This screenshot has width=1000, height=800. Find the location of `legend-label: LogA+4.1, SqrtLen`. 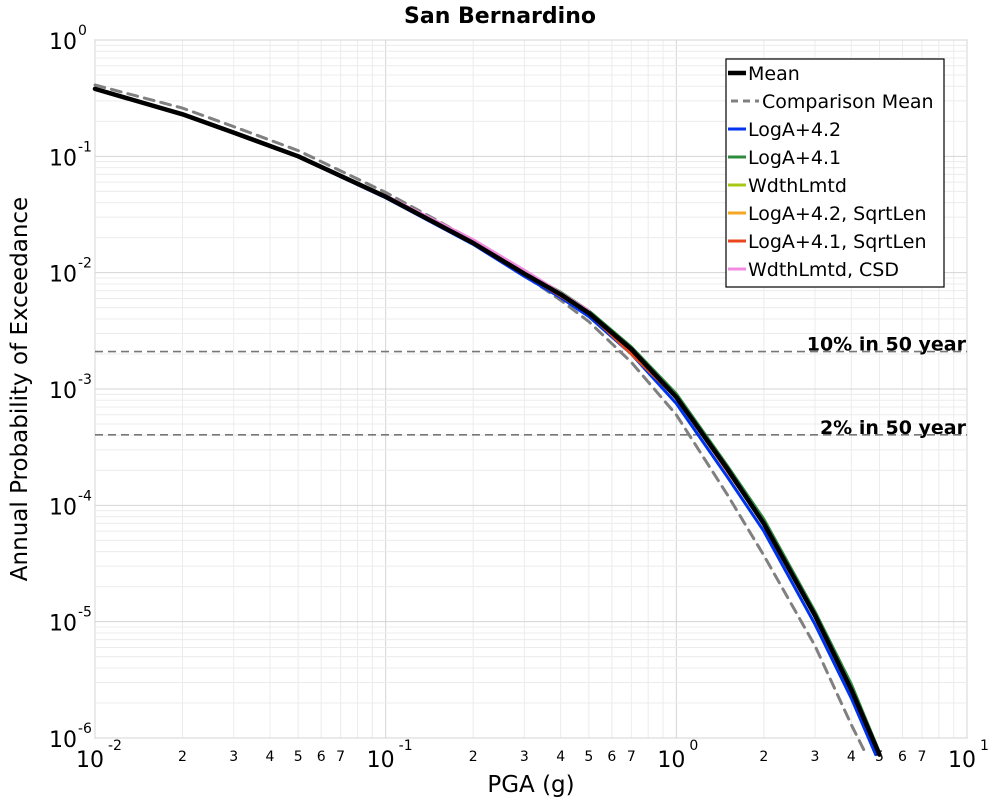

legend-label: LogA+4.1, SqrtLen is located at coordinates (837, 242).